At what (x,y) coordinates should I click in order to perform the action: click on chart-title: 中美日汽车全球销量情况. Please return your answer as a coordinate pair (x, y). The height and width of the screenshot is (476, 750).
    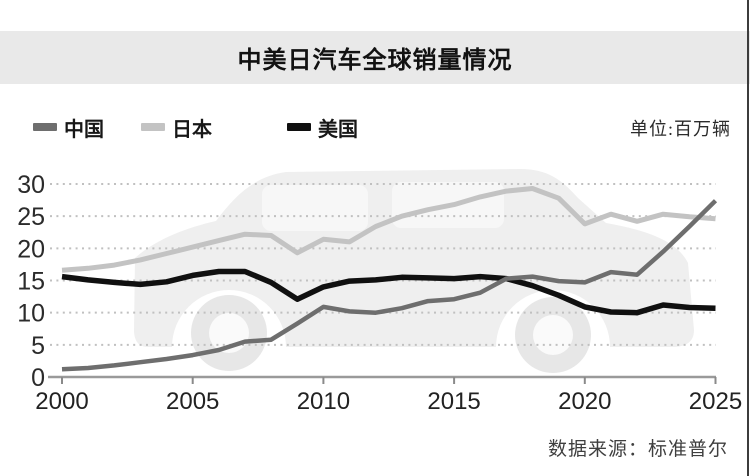
    Looking at the image, I should click on (375, 60).